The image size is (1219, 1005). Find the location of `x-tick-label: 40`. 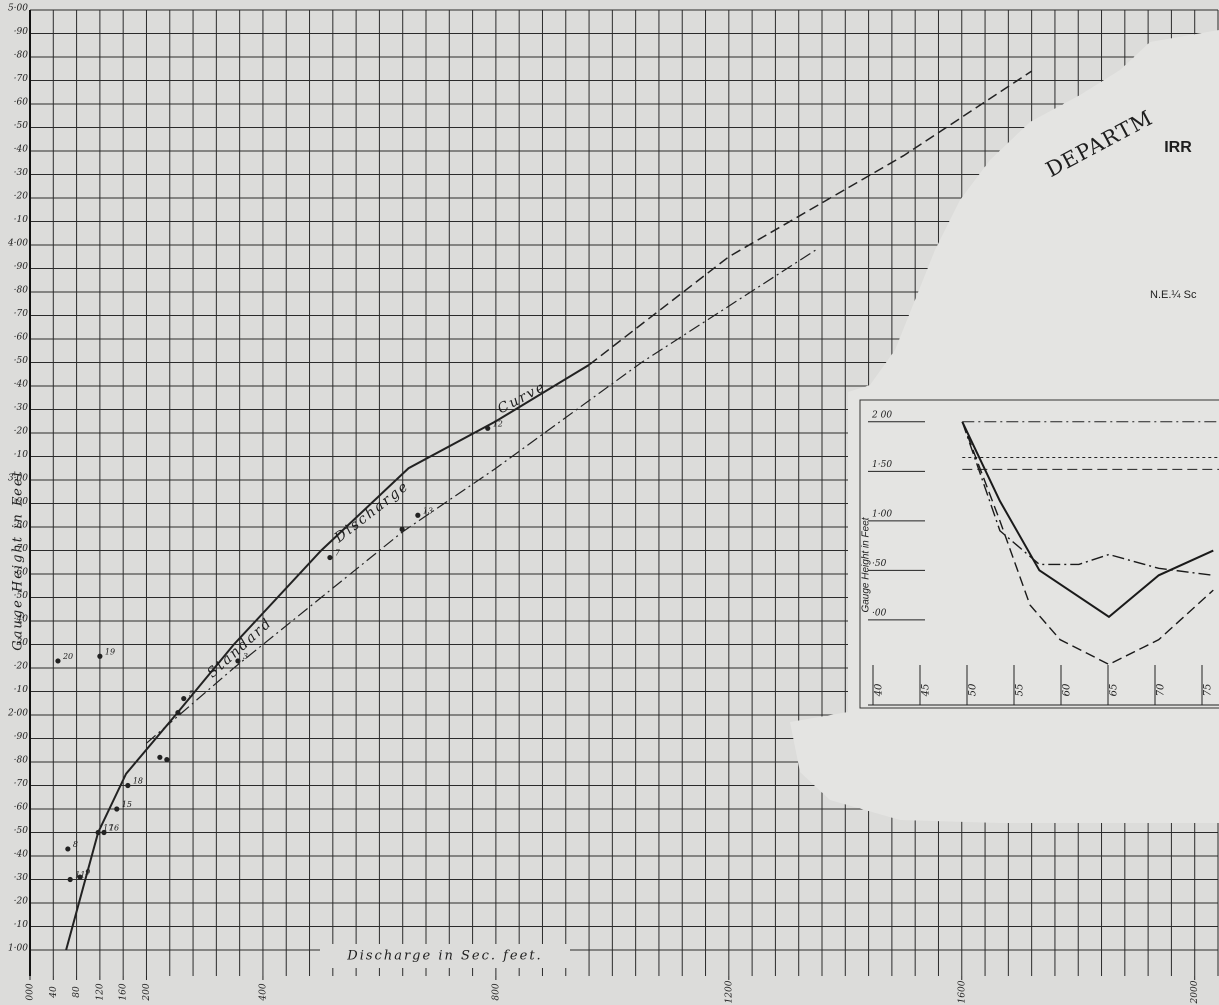

x-tick-label: 40 is located at coordinates (54, 992).